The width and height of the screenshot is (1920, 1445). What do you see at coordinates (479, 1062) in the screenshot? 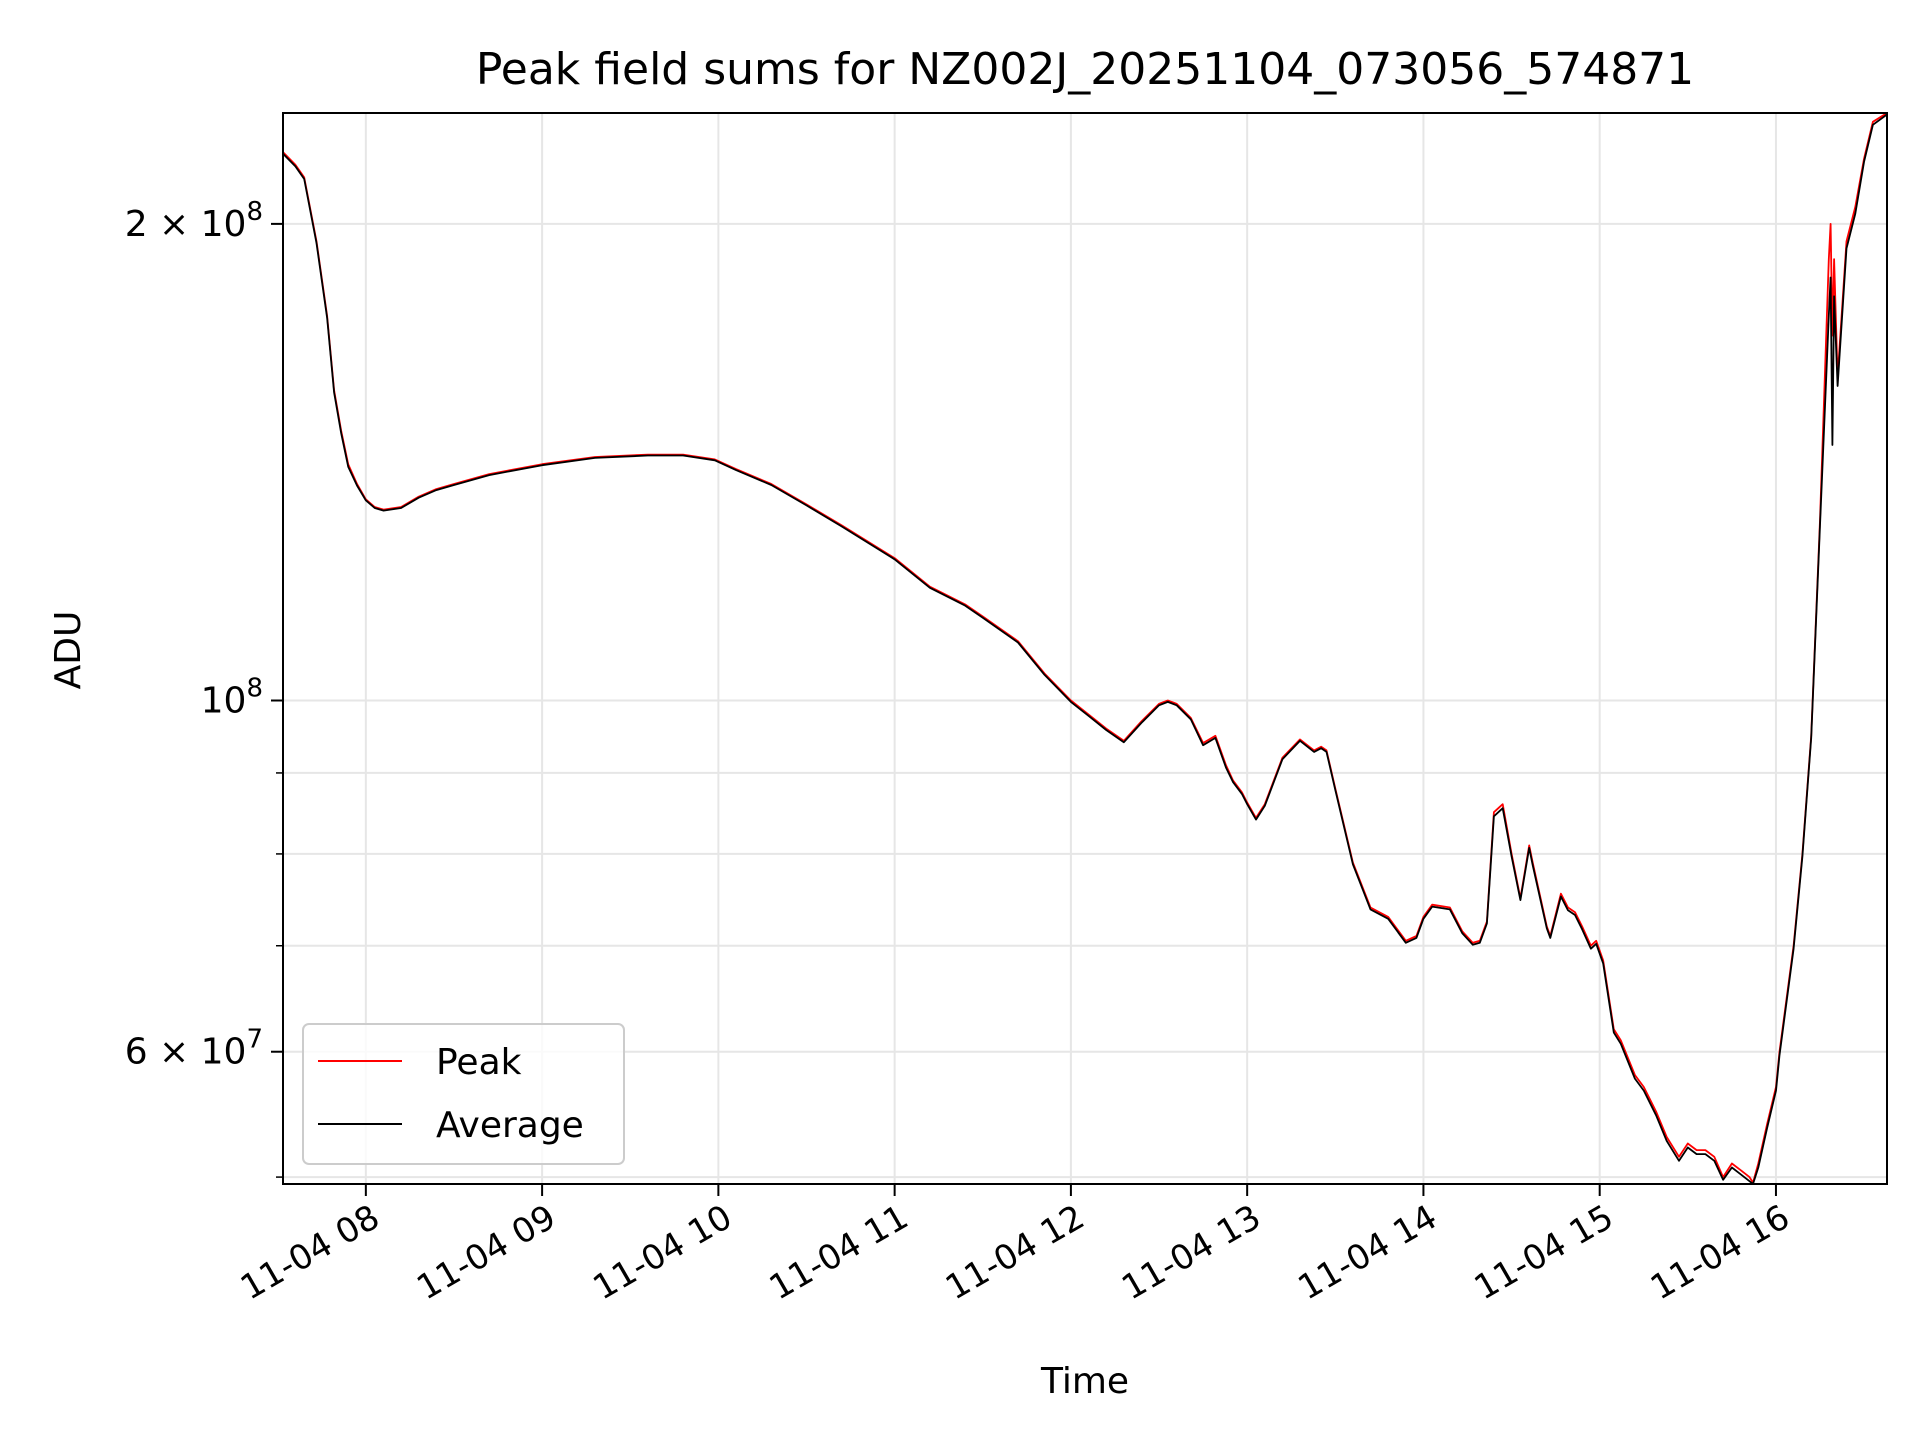
I see `legend-peak-label: Peak` at bounding box center [479, 1062].